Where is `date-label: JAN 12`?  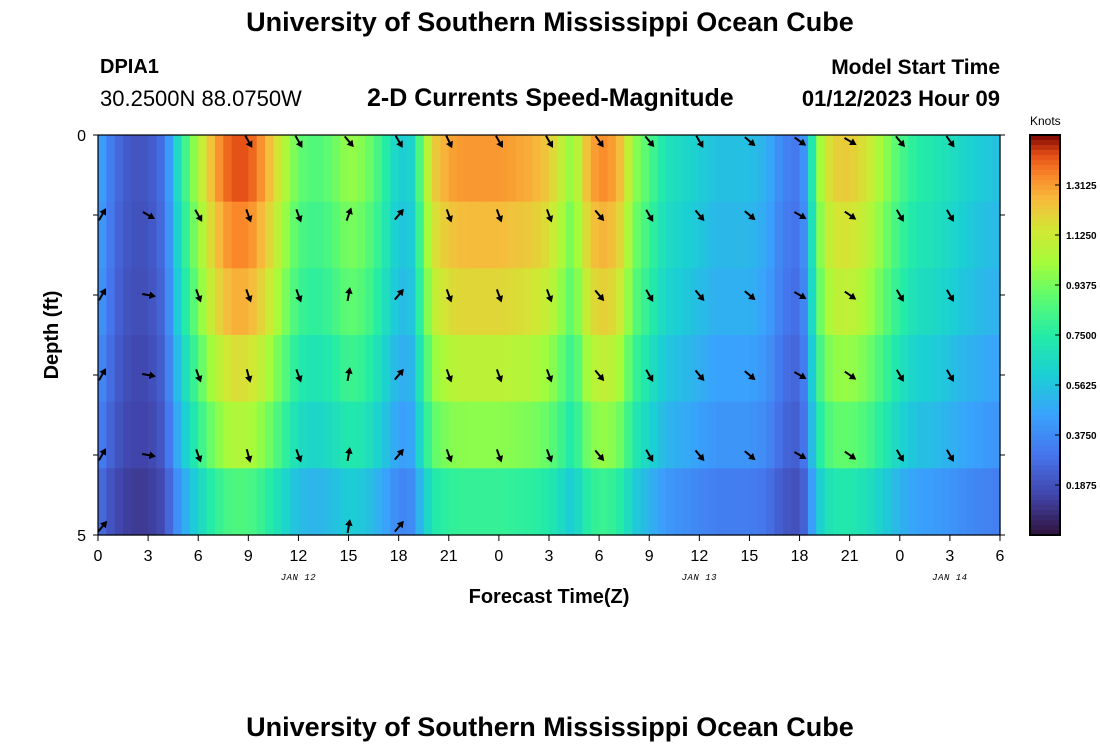
date-label: JAN 12 is located at coordinates (299, 578).